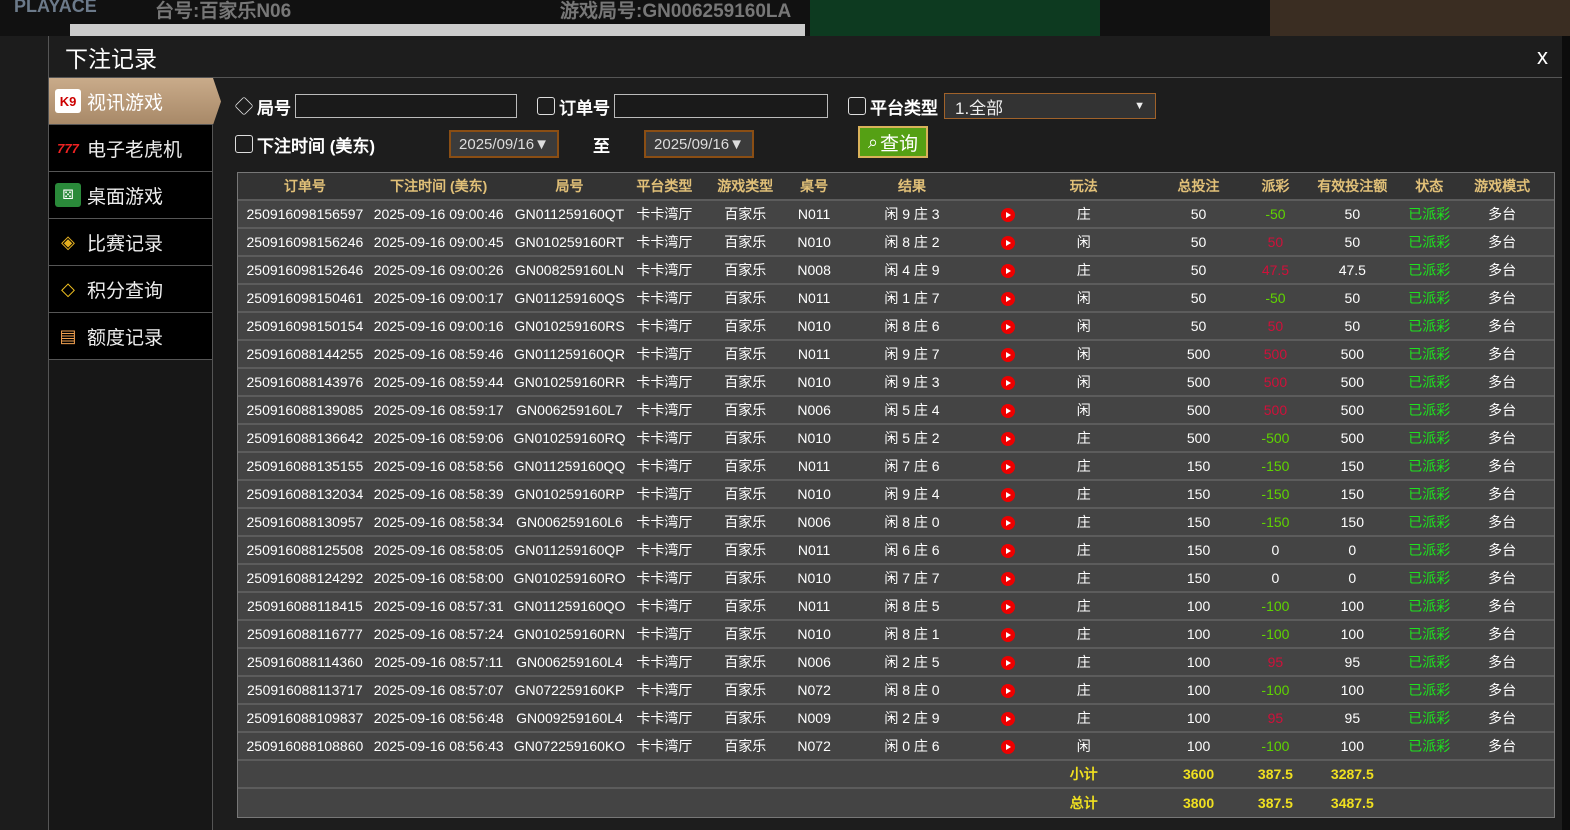 The image size is (1570, 830). I want to click on order-number-cell: 250916088136642, so click(305, 438).